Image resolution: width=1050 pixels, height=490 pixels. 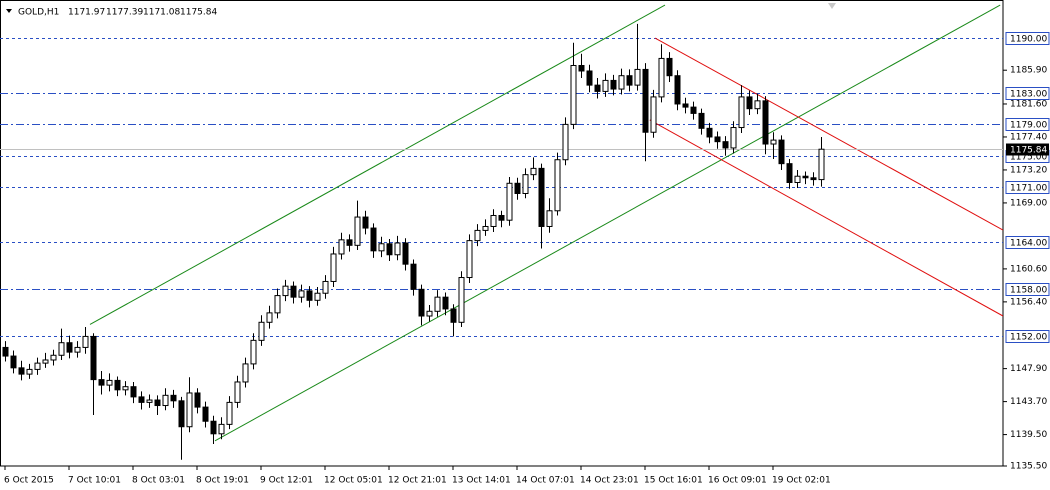 I want to click on level-label: 1183.00, so click(x=1028, y=95).